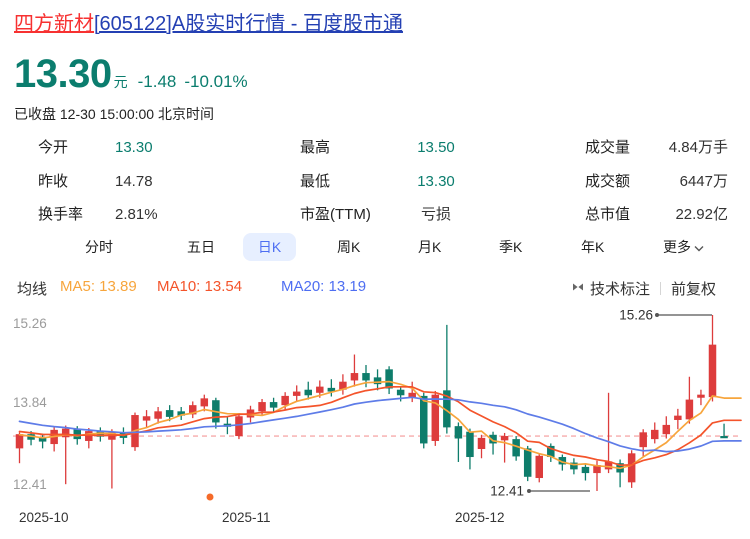  Describe the element at coordinates (98, 286) in the screenshot. I see `ma5-legend: MA5: 13.89` at that location.